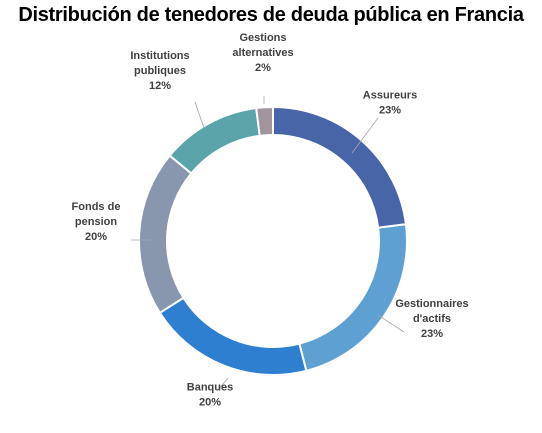 The height and width of the screenshot is (433, 542). I want to click on slice-label-5-line-2: 2%, so click(263, 68).